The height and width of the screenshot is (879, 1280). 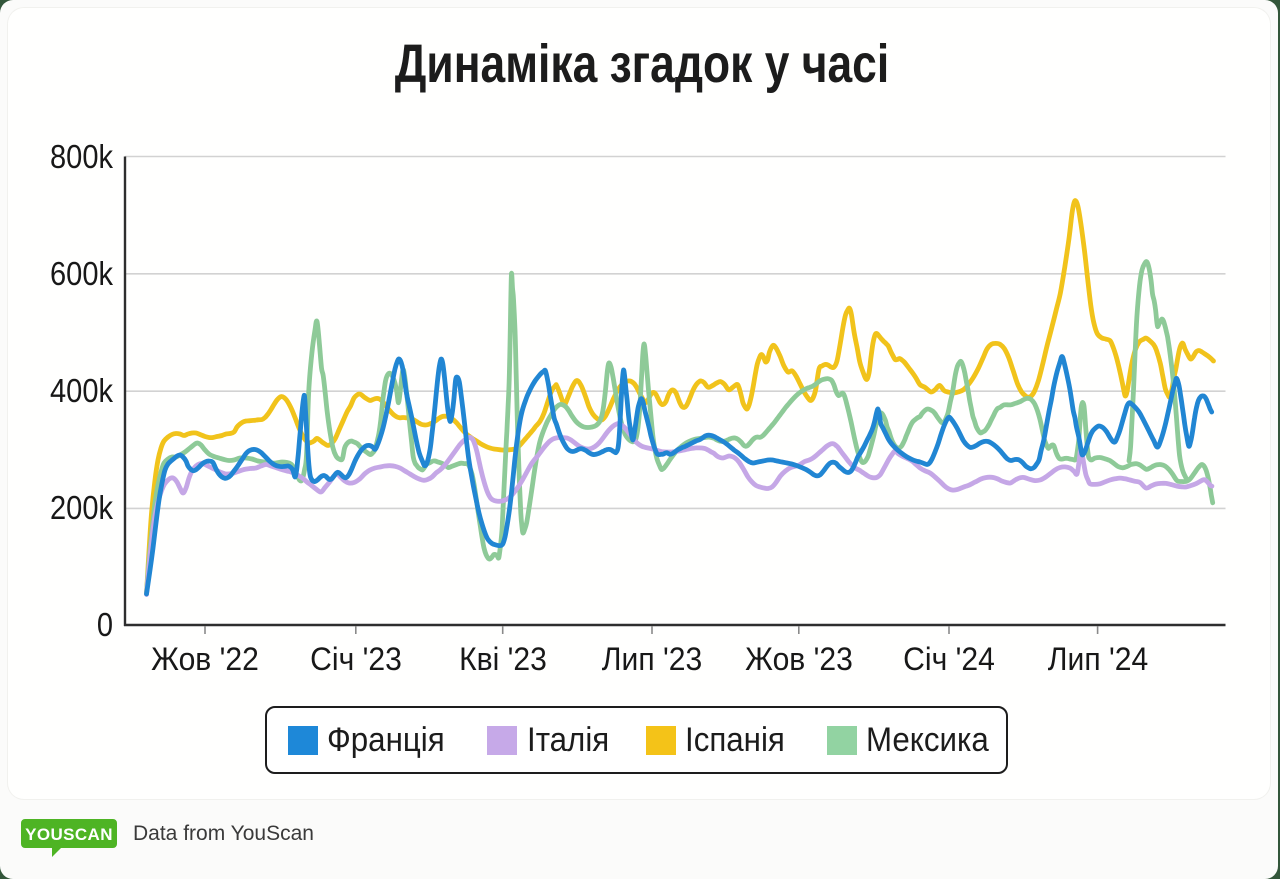 What do you see at coordinates (69, 834) in the screenshot?
I see `svg-text: YOUSCAN` at bounding box center [69, 834].